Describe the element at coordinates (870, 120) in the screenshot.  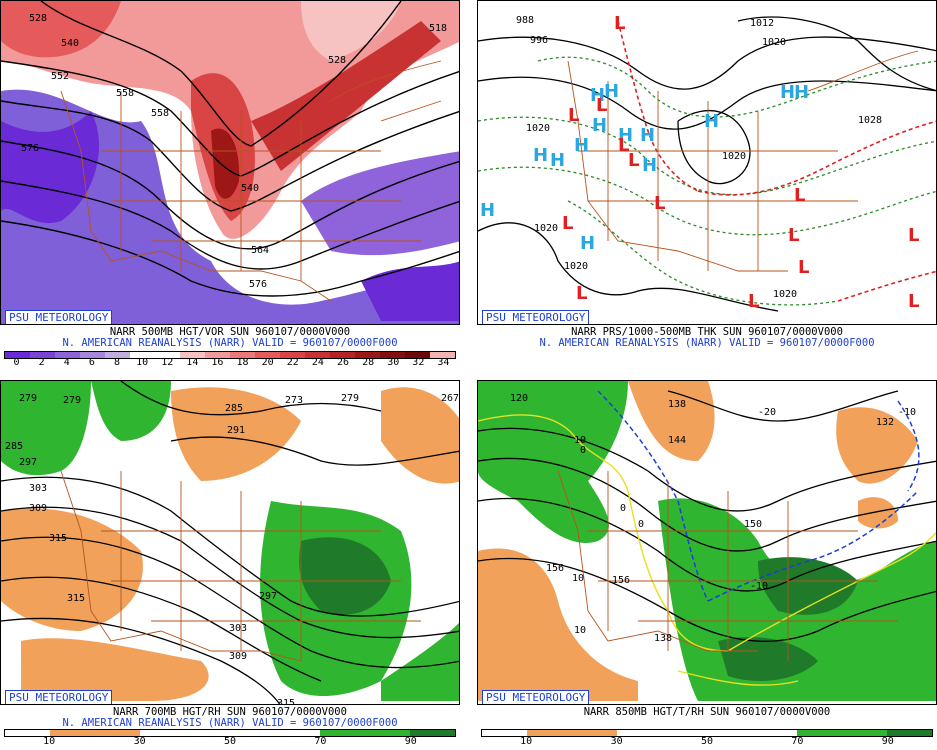
I see `svg-text: 1028` at that location.